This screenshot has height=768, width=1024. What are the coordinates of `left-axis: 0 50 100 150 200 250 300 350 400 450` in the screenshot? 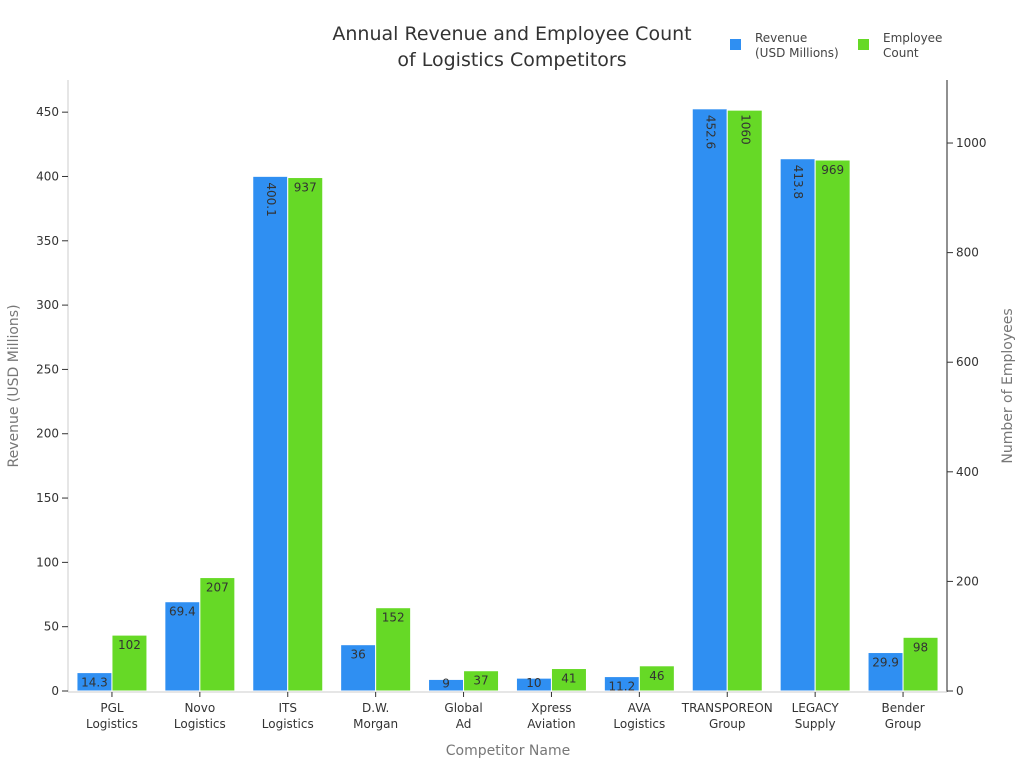 It's located at (52, 389).